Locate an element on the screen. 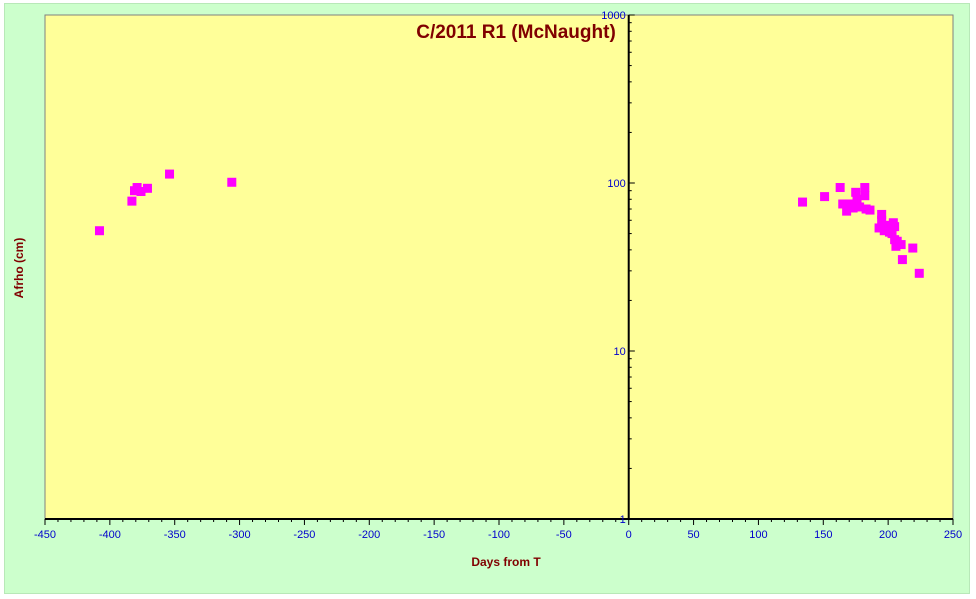 The width and height of the screenshot is (976, 599). chart-title: C/2011 R1 (McNaught) is located at coordinates (516, 32).